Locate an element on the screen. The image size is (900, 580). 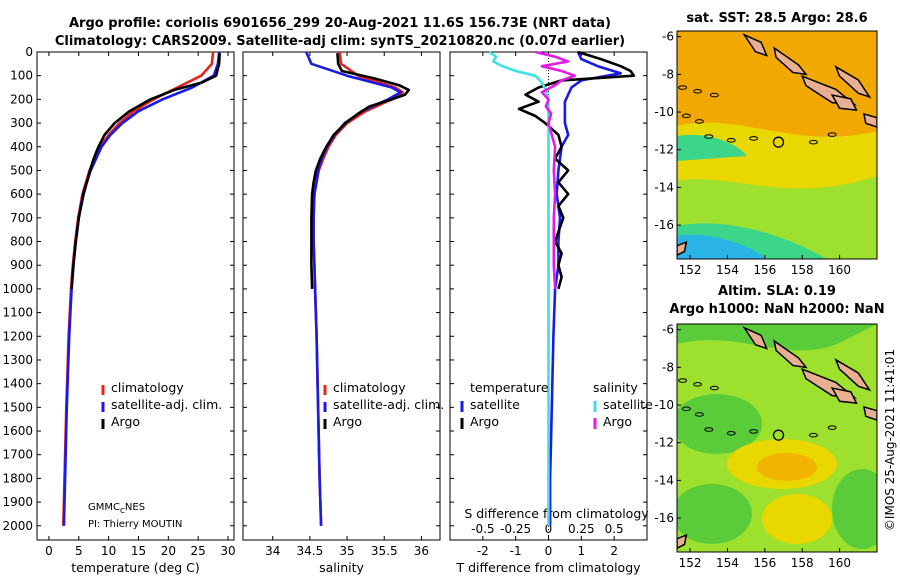
x-tick-label: 25 is located at coordinates (198, 551).